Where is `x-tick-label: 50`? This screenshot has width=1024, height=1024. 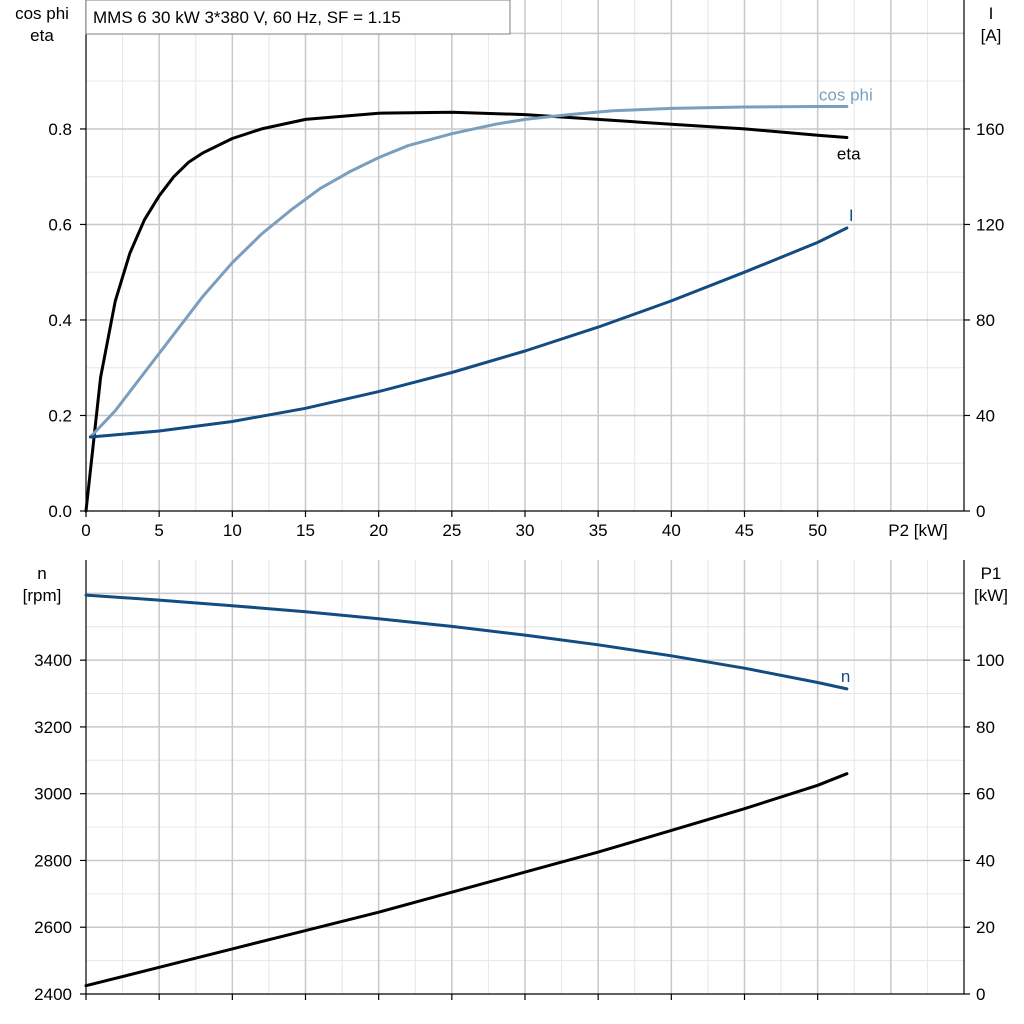
x-tick-label: 50 is located at coordinates (817, 530).